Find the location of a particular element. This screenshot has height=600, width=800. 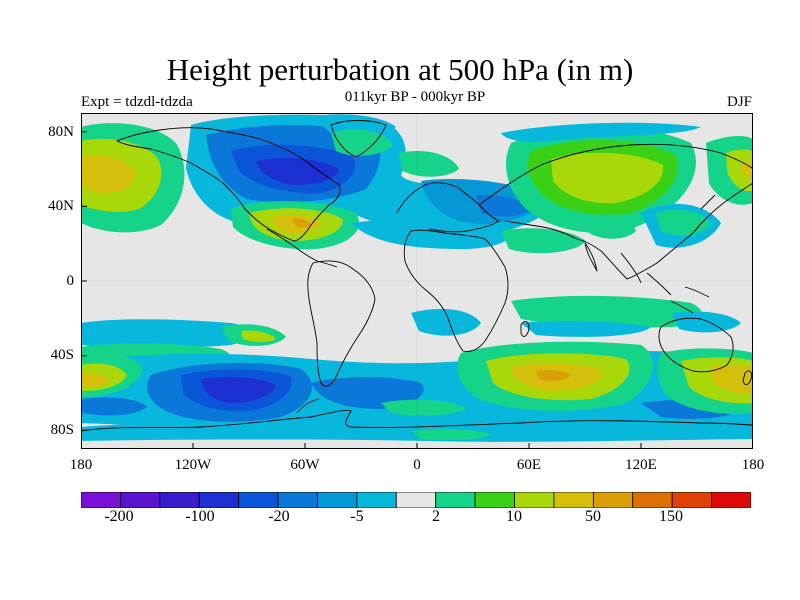

contour-green-pacific is located at coordinates (683, 222).